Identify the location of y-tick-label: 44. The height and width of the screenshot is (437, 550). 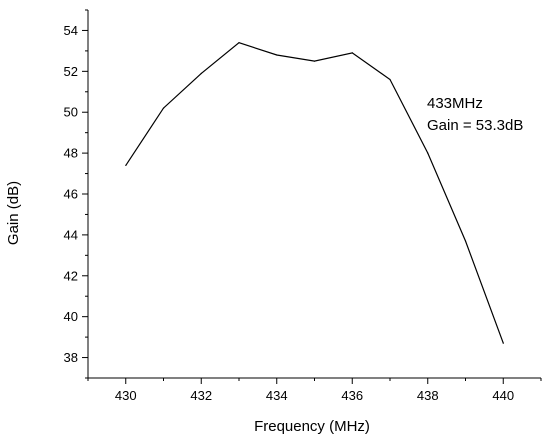
(71, 234).